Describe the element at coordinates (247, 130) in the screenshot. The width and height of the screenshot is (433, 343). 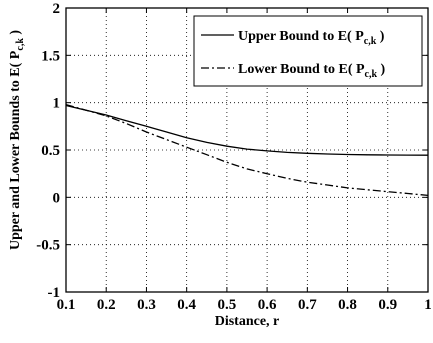
I see `upper-bound-line` at that location.